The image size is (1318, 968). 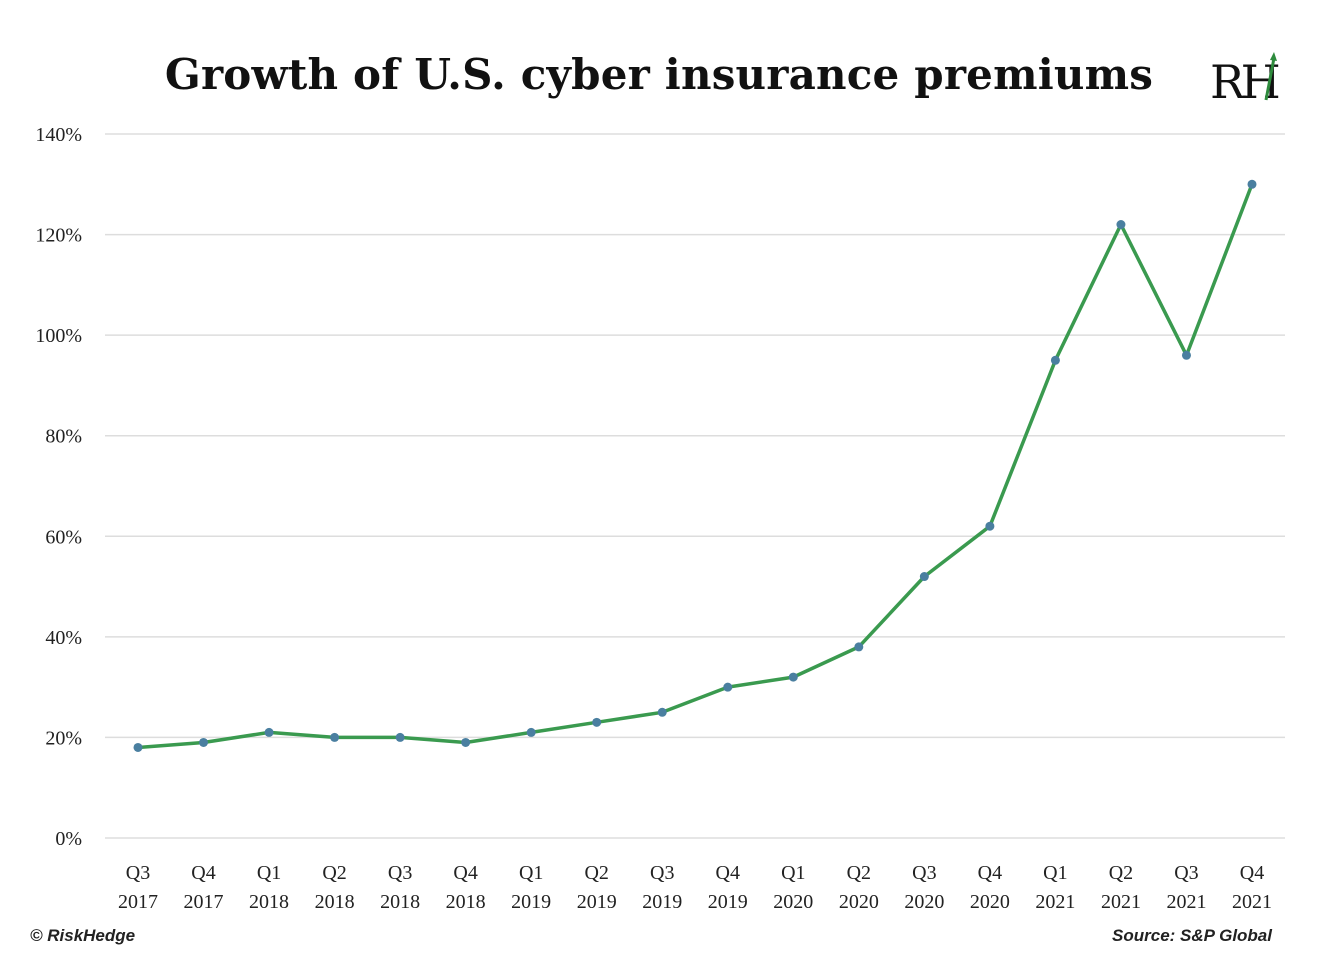 I want to click on riskhedge-logo: RH, so click(x=1246, y=79).